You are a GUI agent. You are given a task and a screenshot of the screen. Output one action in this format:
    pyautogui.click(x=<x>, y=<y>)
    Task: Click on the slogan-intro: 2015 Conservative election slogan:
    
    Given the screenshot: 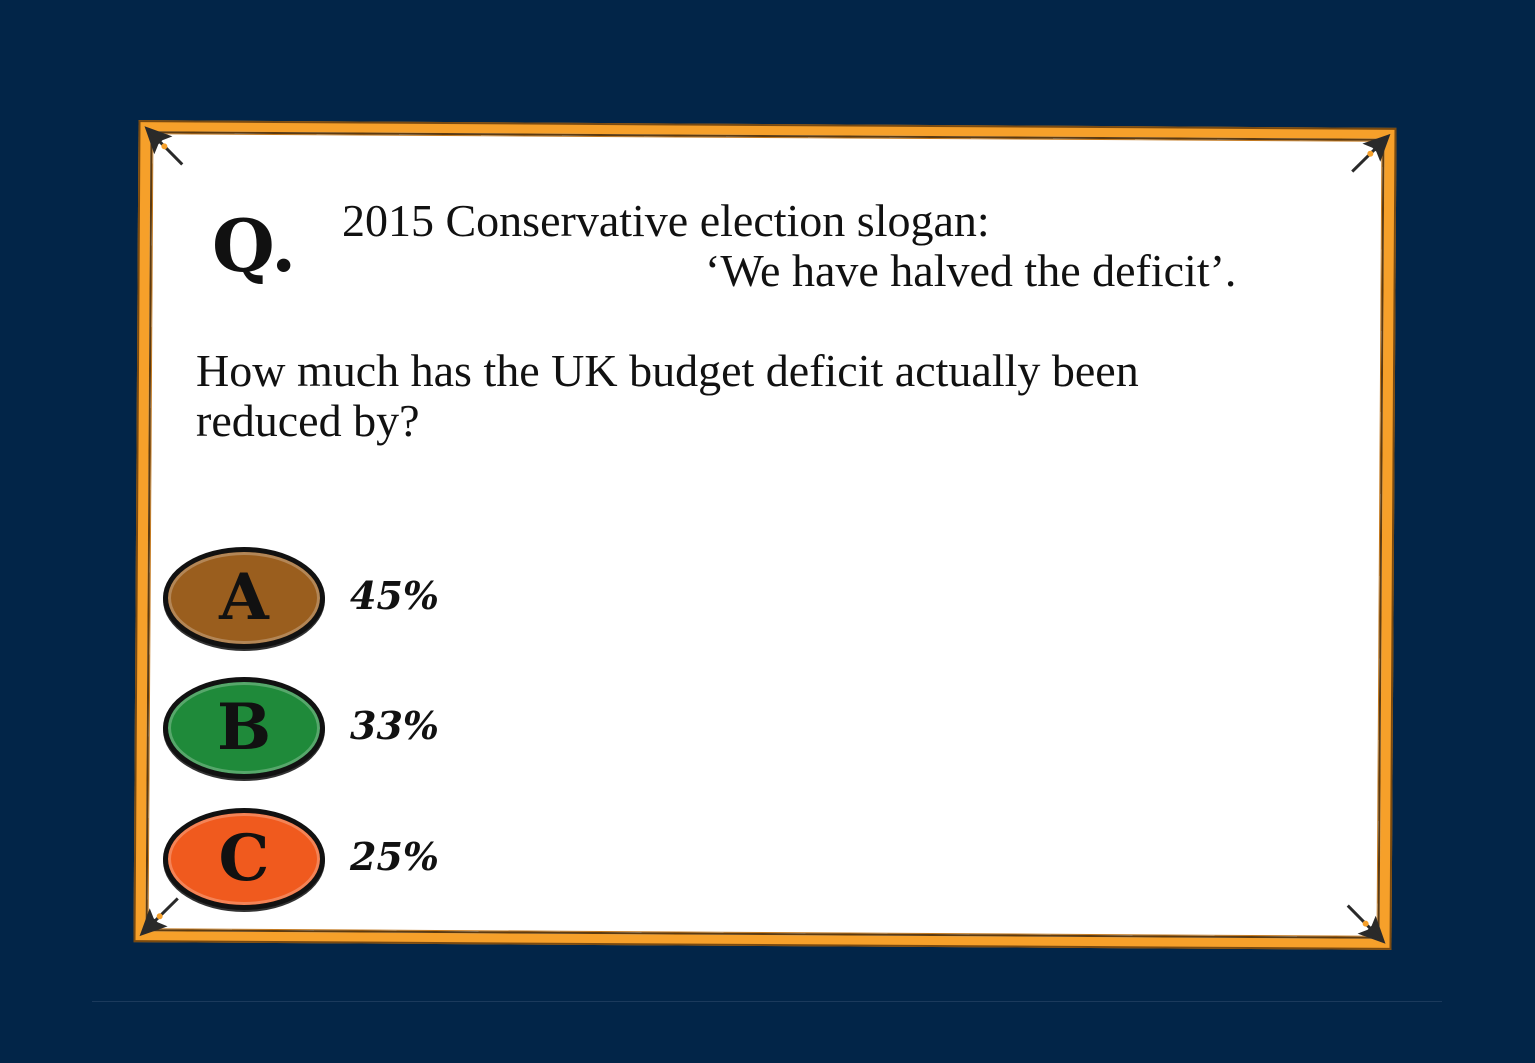 What is the action you would take?
    pyautogui.click(x=666, y=220)
    